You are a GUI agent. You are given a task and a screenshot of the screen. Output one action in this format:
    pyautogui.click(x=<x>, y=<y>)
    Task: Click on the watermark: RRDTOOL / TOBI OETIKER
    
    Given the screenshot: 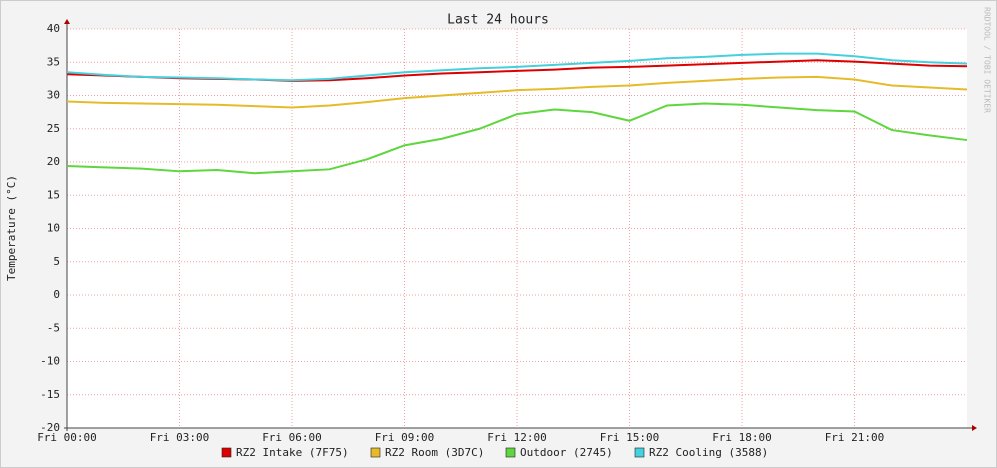 What is the action you would take?
    pyautogui.click(x=987, y=60)
    